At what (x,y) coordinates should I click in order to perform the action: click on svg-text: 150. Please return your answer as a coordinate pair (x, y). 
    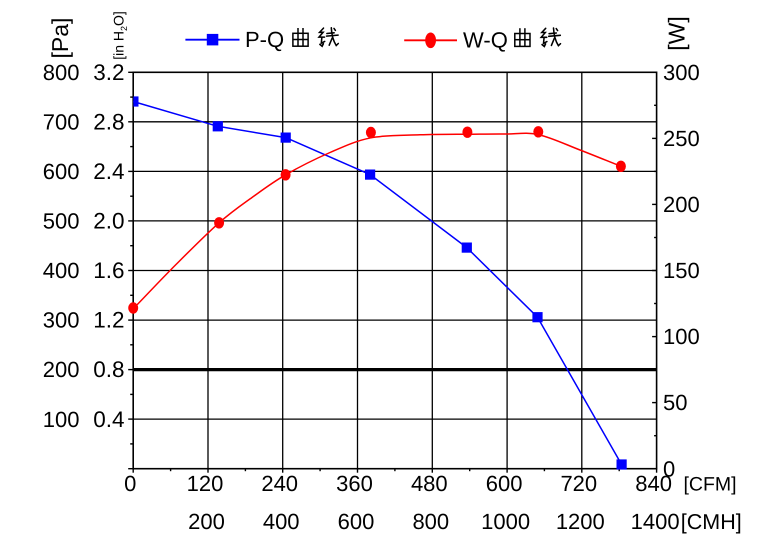
    Looking at the image, I should click on (681, 270).